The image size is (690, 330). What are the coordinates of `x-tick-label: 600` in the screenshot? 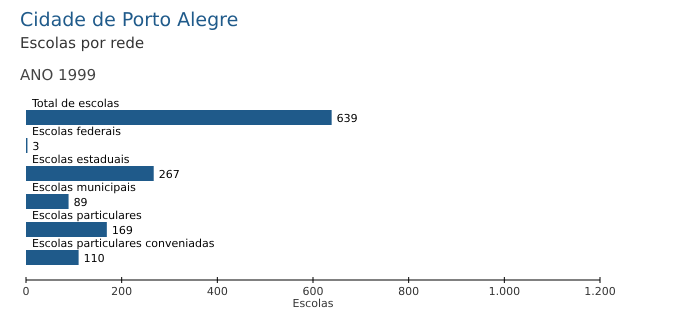 It's located at (313, 291).